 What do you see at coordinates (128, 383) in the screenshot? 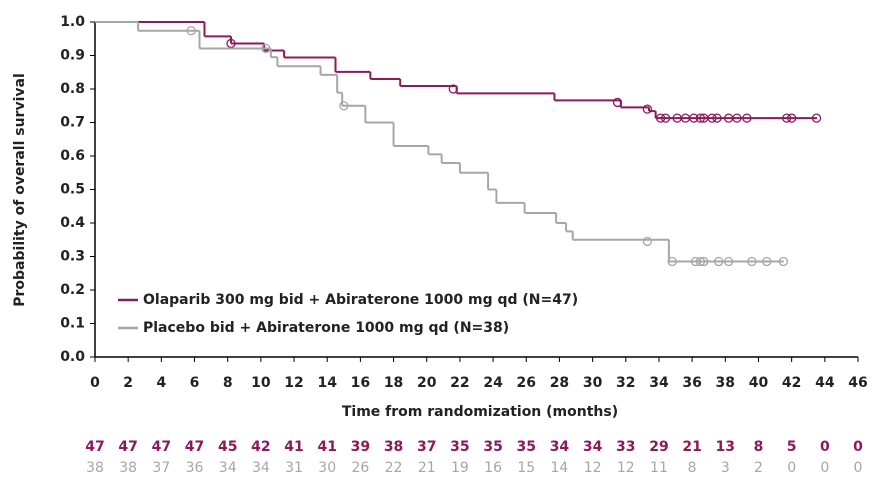
I see `x-tick-label: 2` at bounding box center [128, 383].